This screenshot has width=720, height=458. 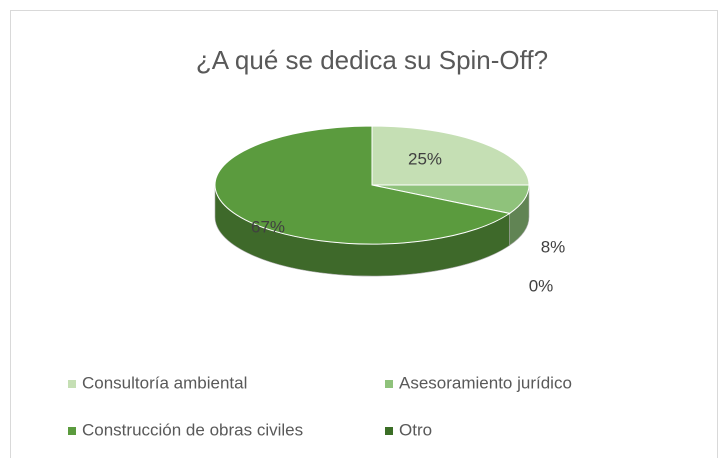 I want to click on data-label: 67%, so click(x=268, y=226).